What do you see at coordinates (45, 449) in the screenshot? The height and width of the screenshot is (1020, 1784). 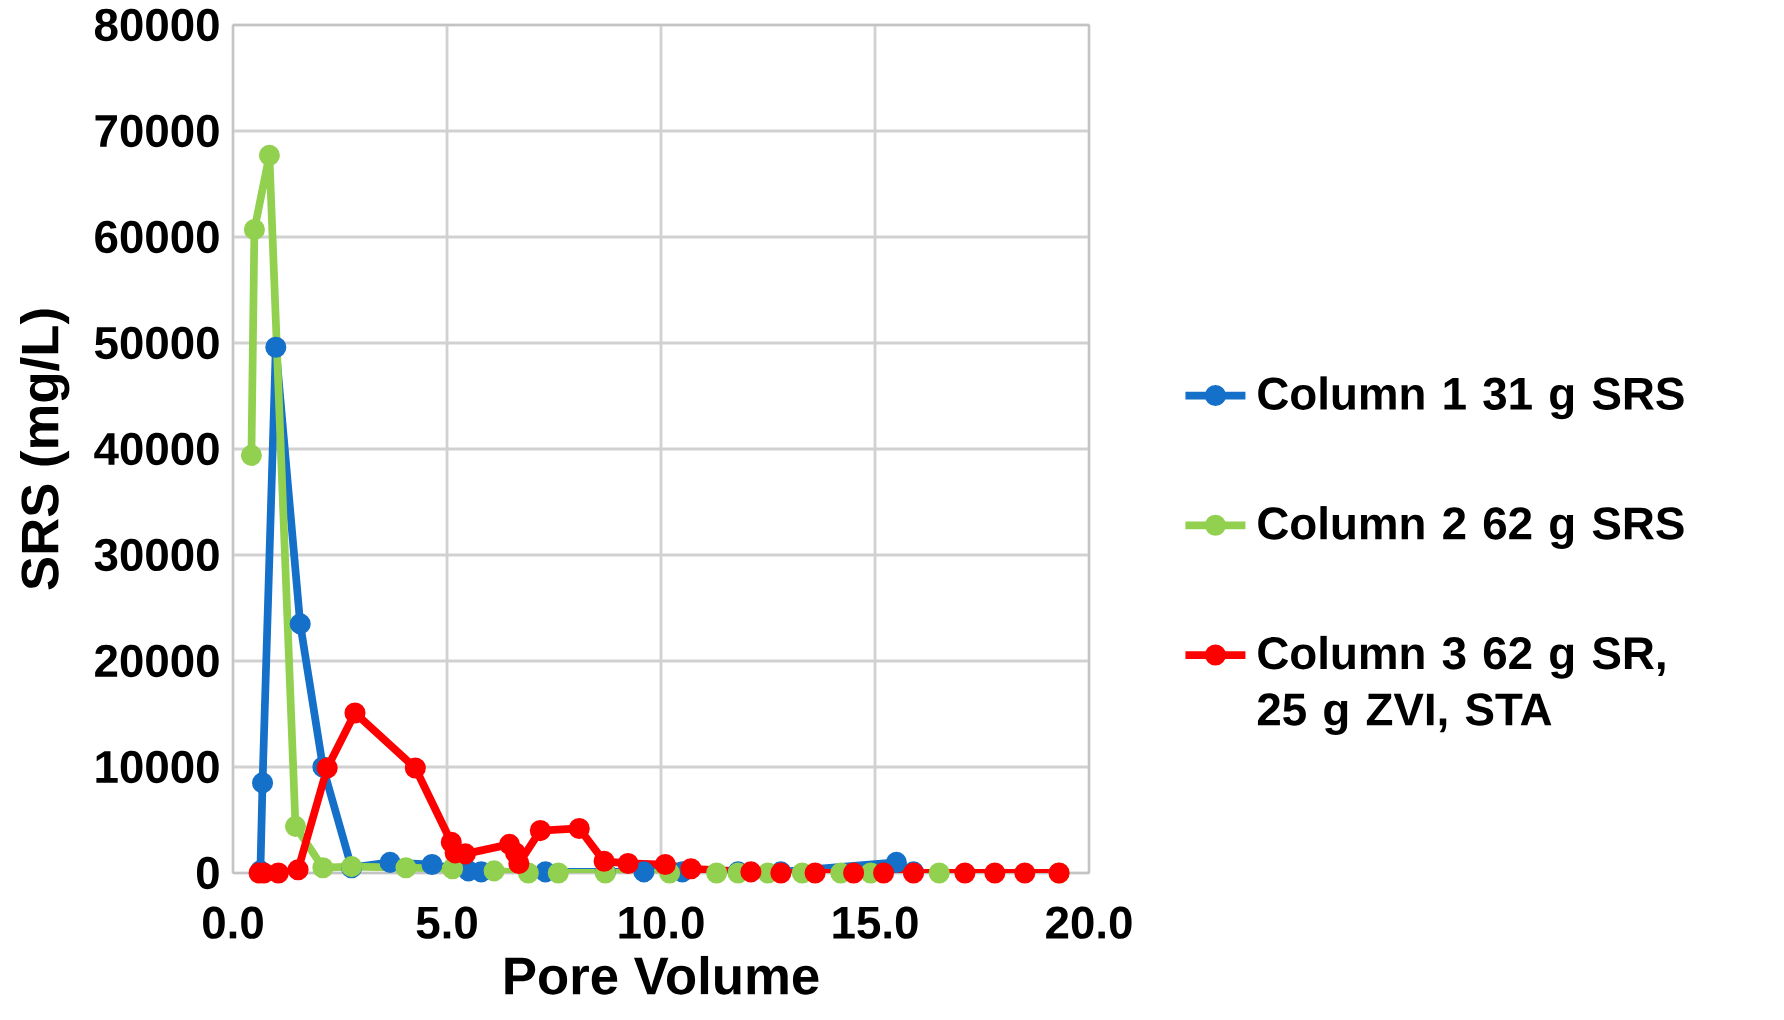 I see `y-axis-title: SRS (mg/L)` at bounding box center [45, 449].